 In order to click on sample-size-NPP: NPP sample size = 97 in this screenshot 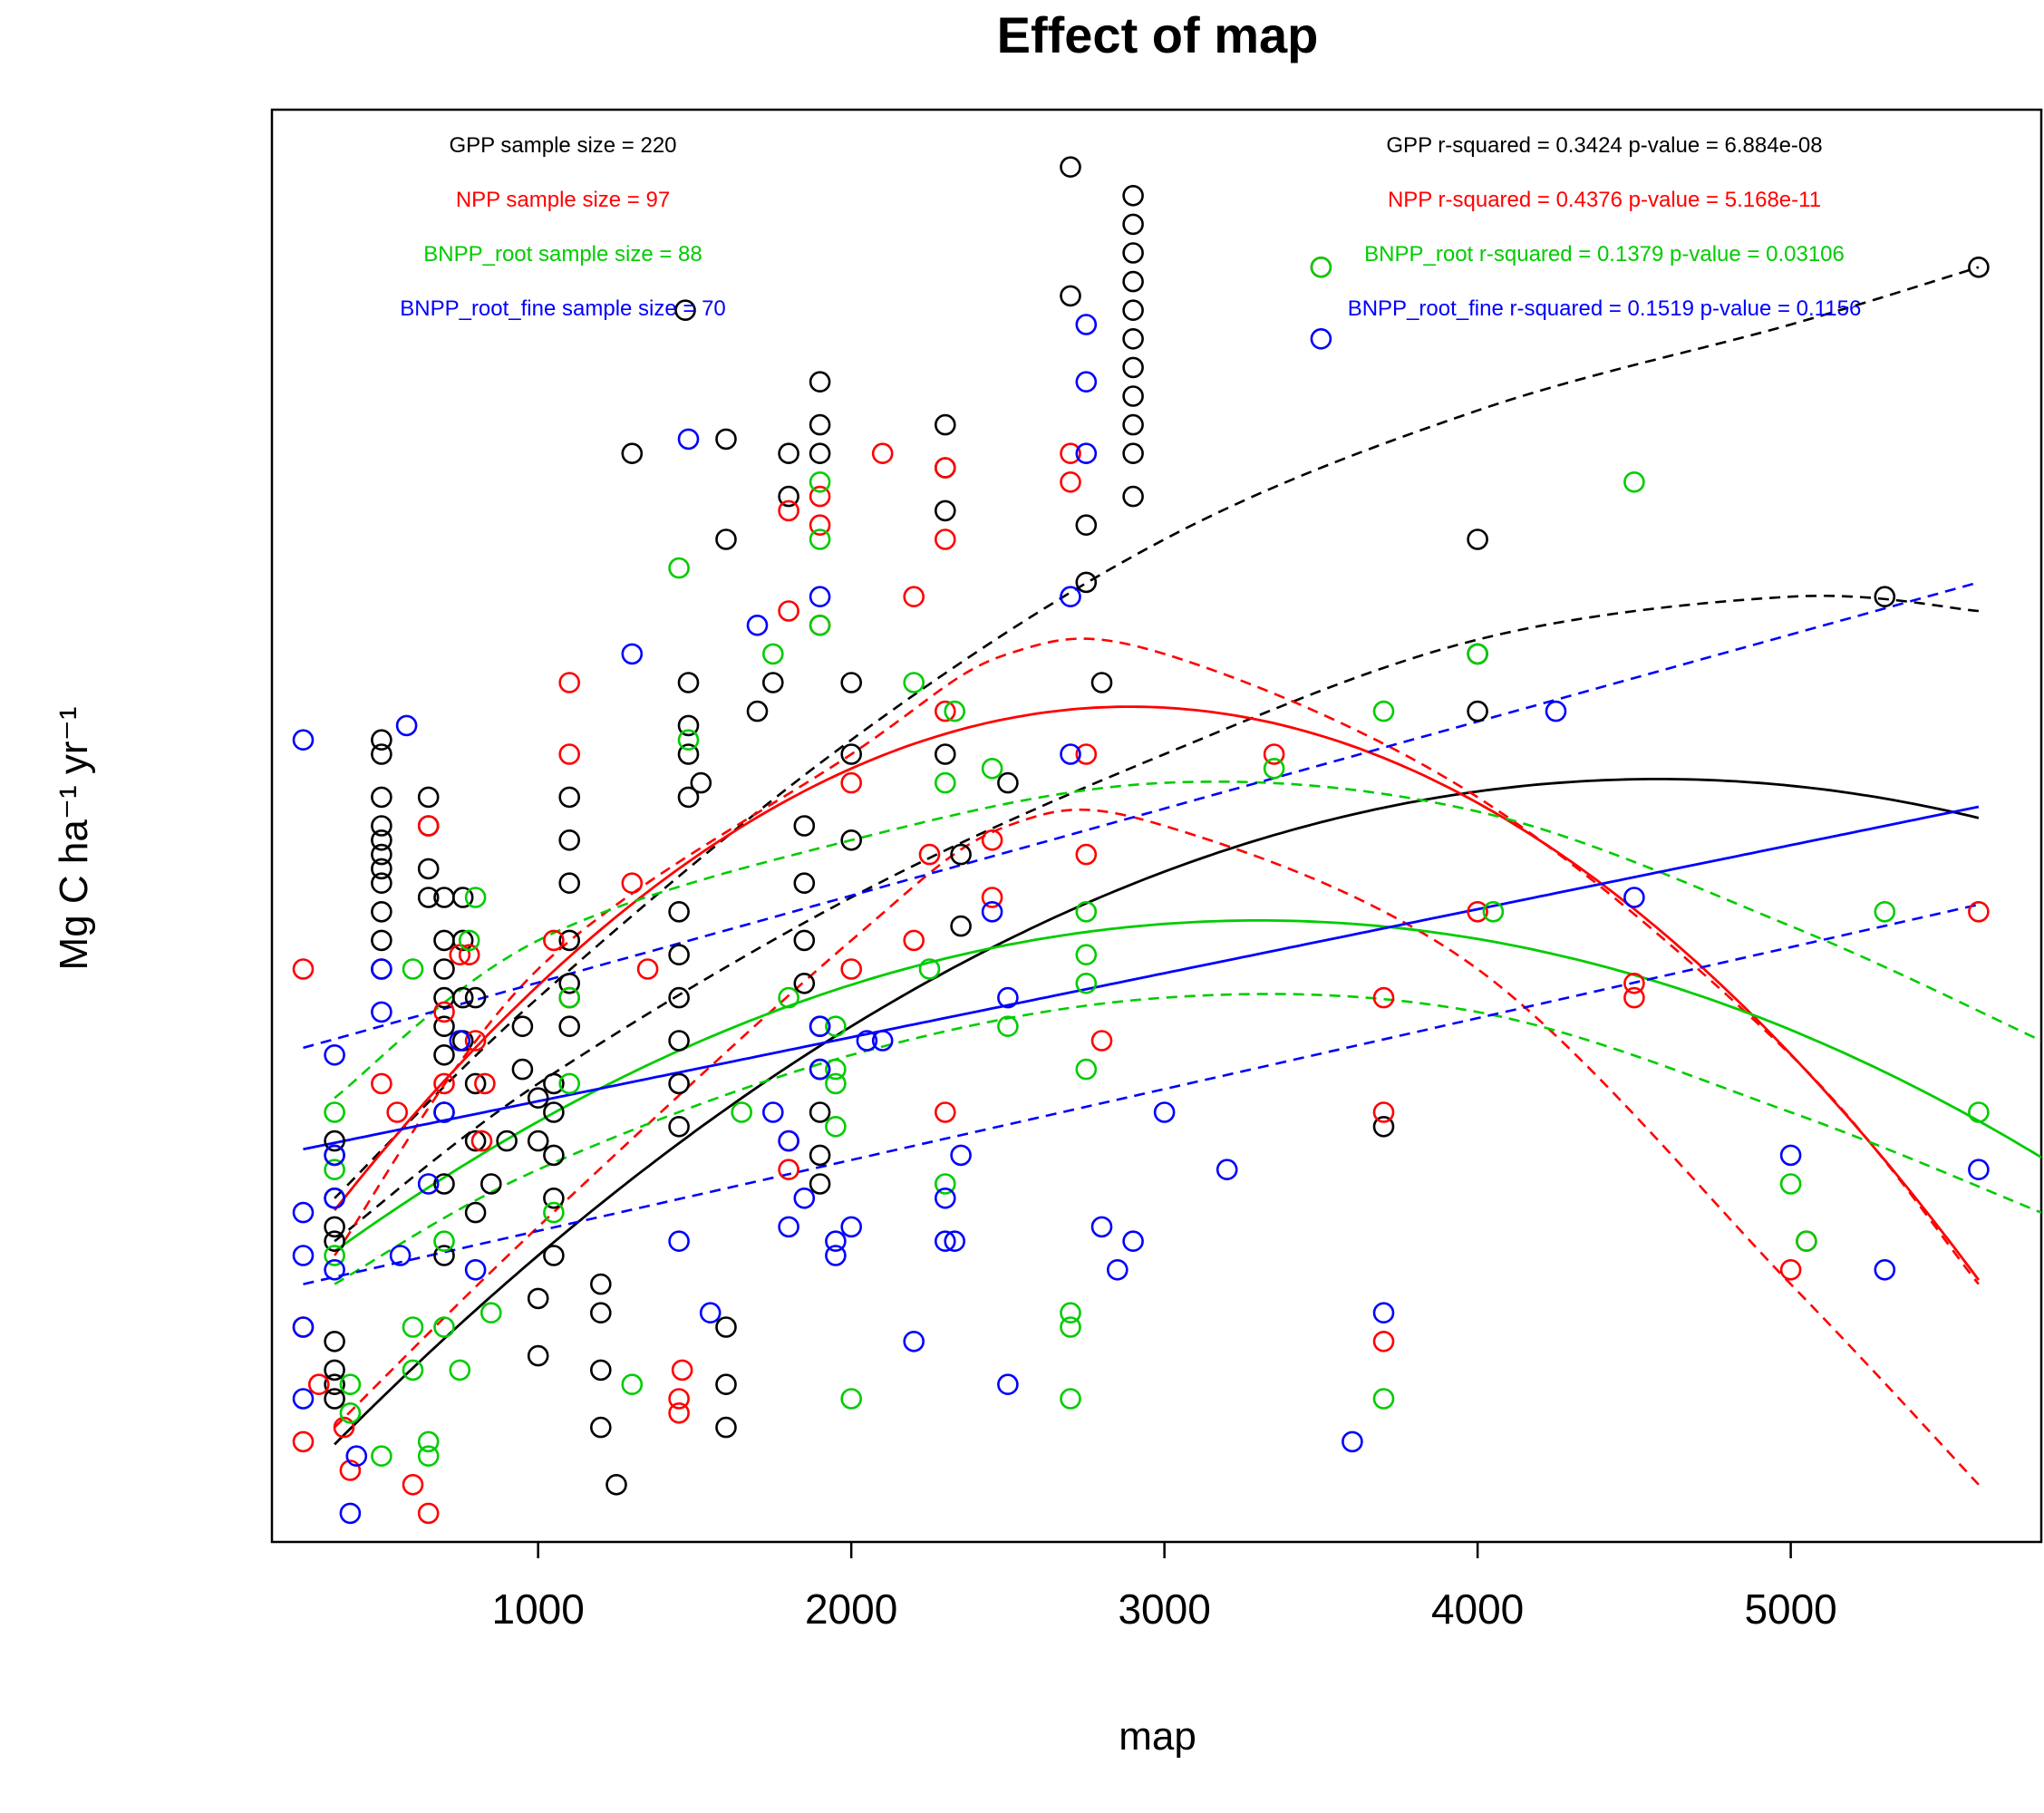, I will do `click(563, 200)`.